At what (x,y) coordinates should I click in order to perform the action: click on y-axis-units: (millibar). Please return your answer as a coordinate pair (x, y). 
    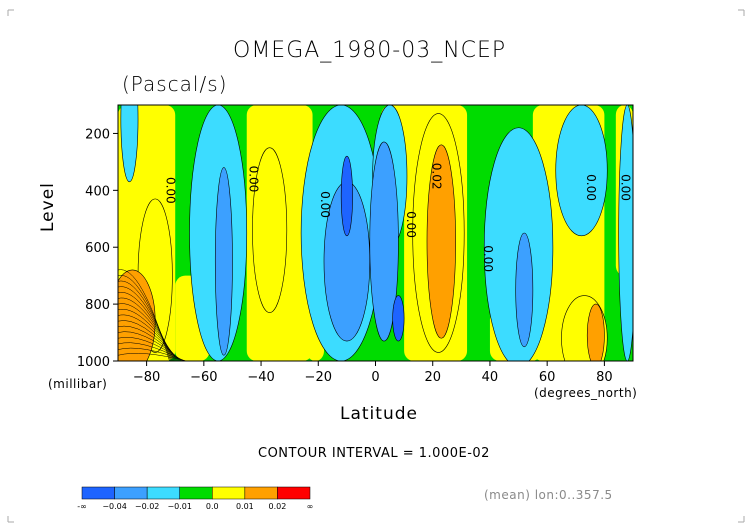
    Looking at the image, I should click on (78, 384).